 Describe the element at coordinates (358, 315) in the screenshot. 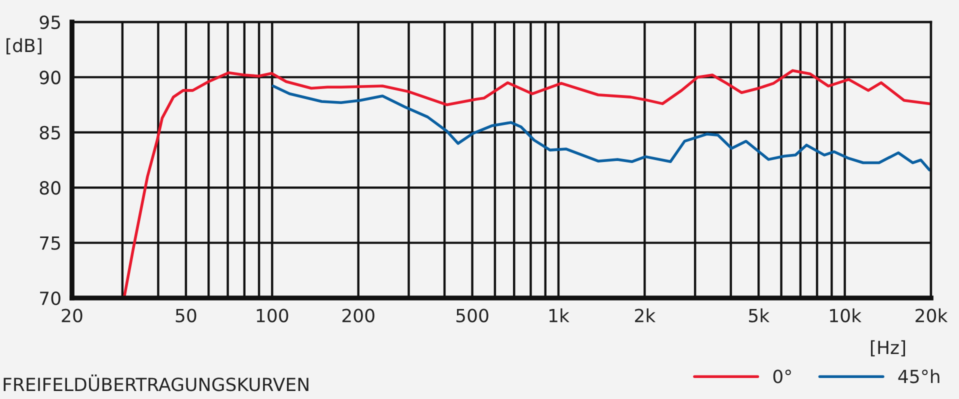

I see `x-tick-label: 200` at that location.